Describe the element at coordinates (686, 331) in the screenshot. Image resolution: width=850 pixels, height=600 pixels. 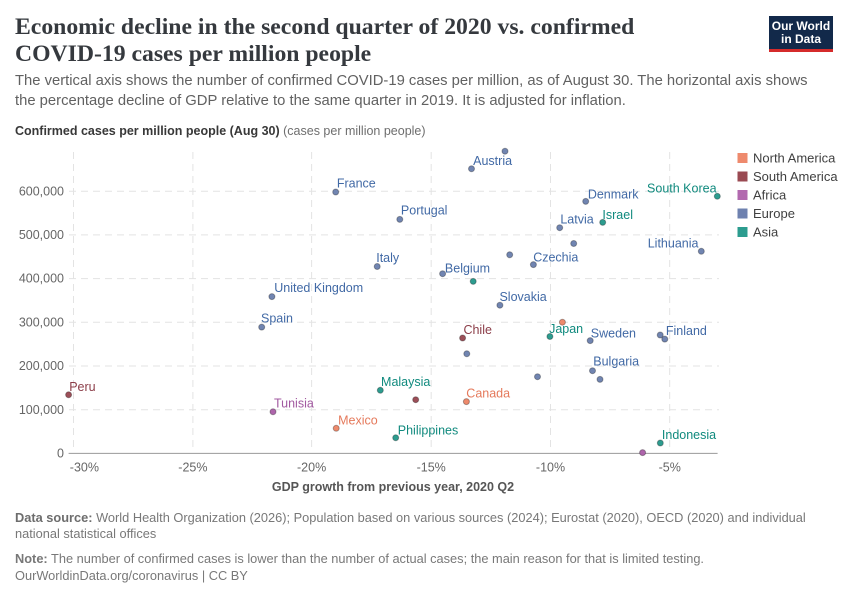
I see `svg-text: Finland` at that location.